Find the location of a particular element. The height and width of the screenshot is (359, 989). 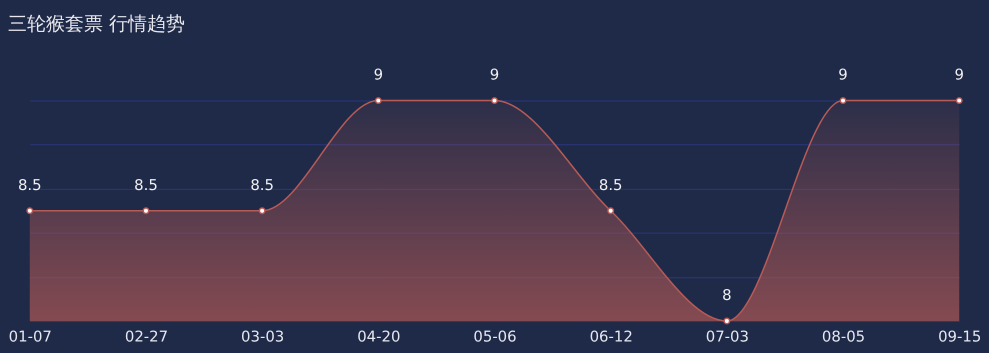

x-tick-label: 01-07 is located at coordinates (30, 336).